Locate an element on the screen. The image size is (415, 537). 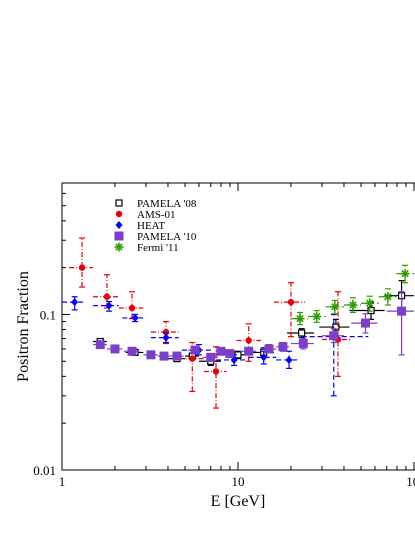
legend-label: AMS-01 is located at coordinates (156, 215).